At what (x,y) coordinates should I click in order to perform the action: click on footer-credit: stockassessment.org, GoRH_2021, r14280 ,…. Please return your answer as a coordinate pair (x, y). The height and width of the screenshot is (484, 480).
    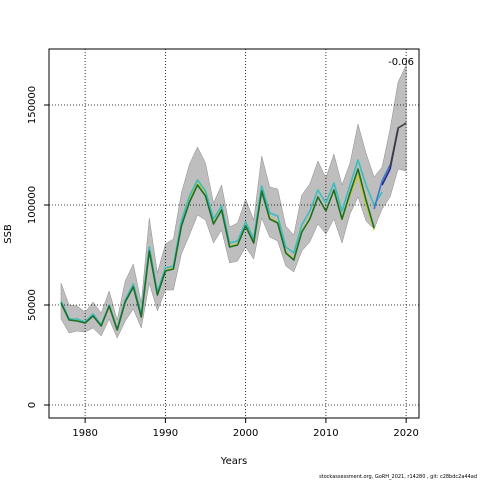
    Looking at the image, I should click on (398, 477).